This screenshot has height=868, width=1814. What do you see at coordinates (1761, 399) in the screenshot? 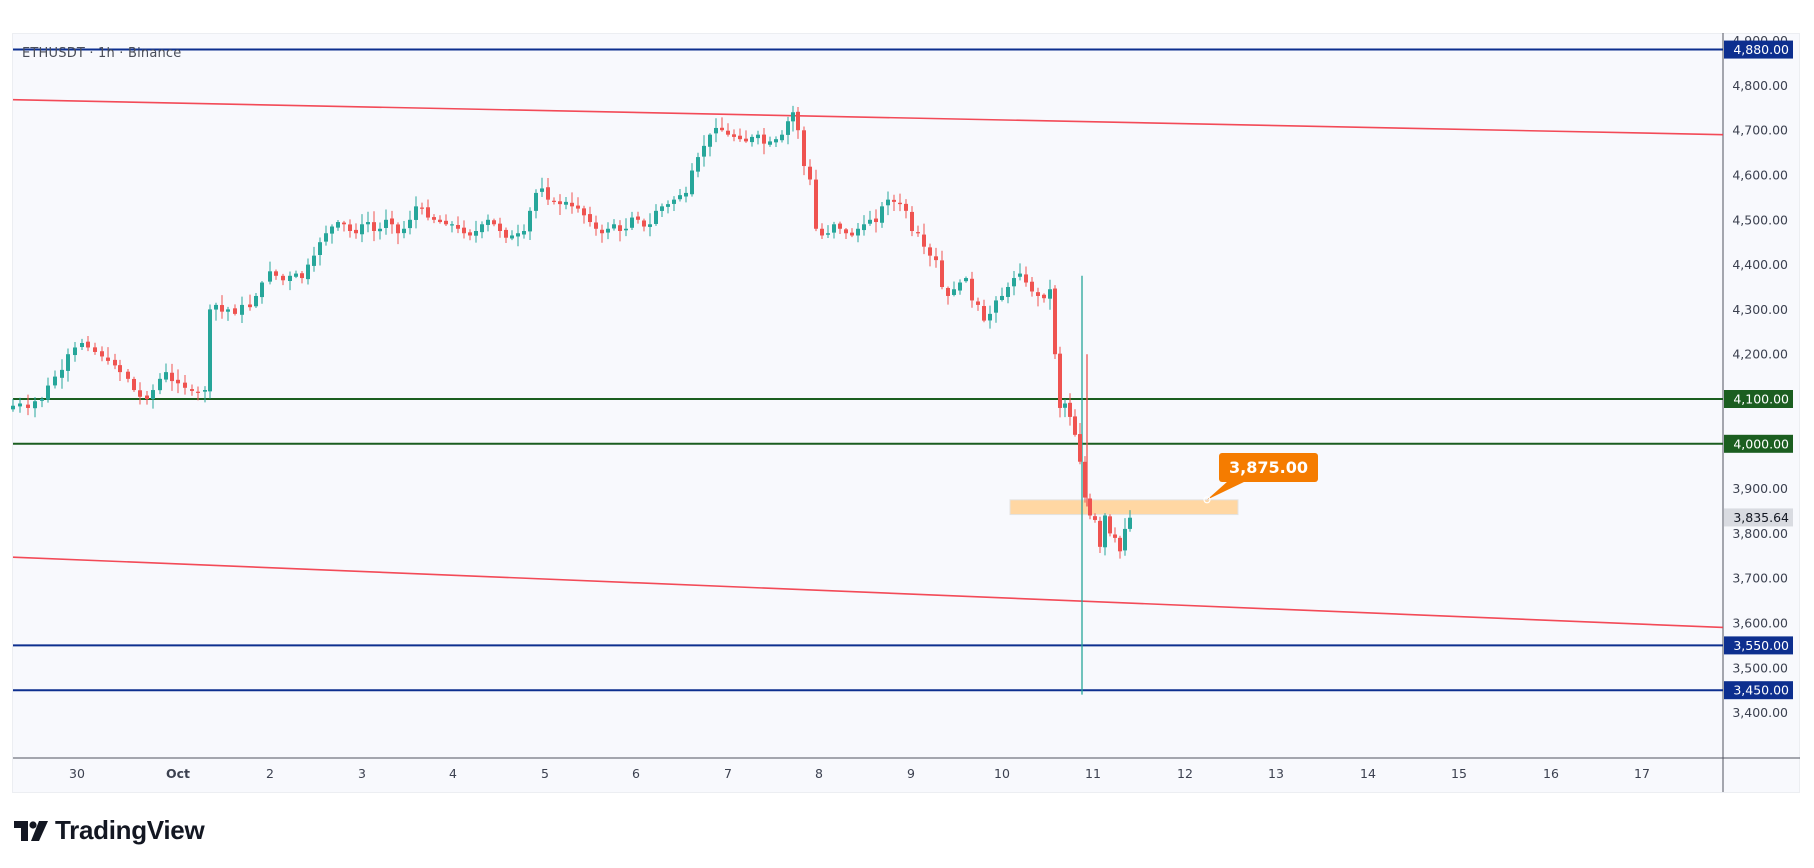
I see `price-level-badge-label: 4,100.00` at bounding box center [1761, 399].